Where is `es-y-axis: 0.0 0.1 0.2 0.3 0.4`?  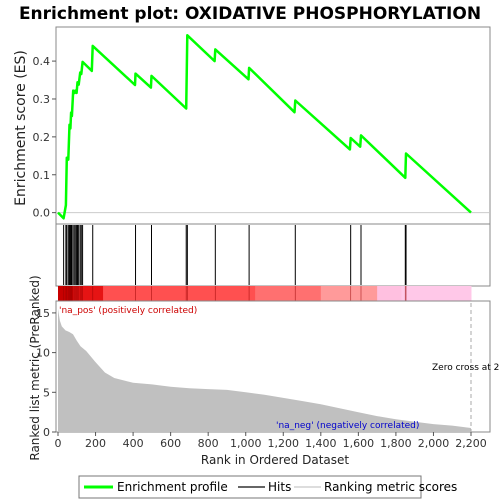
es-y-axis: 0.0 0.1 0.2 0.3 0.4 is located at coordinates (44, 137).